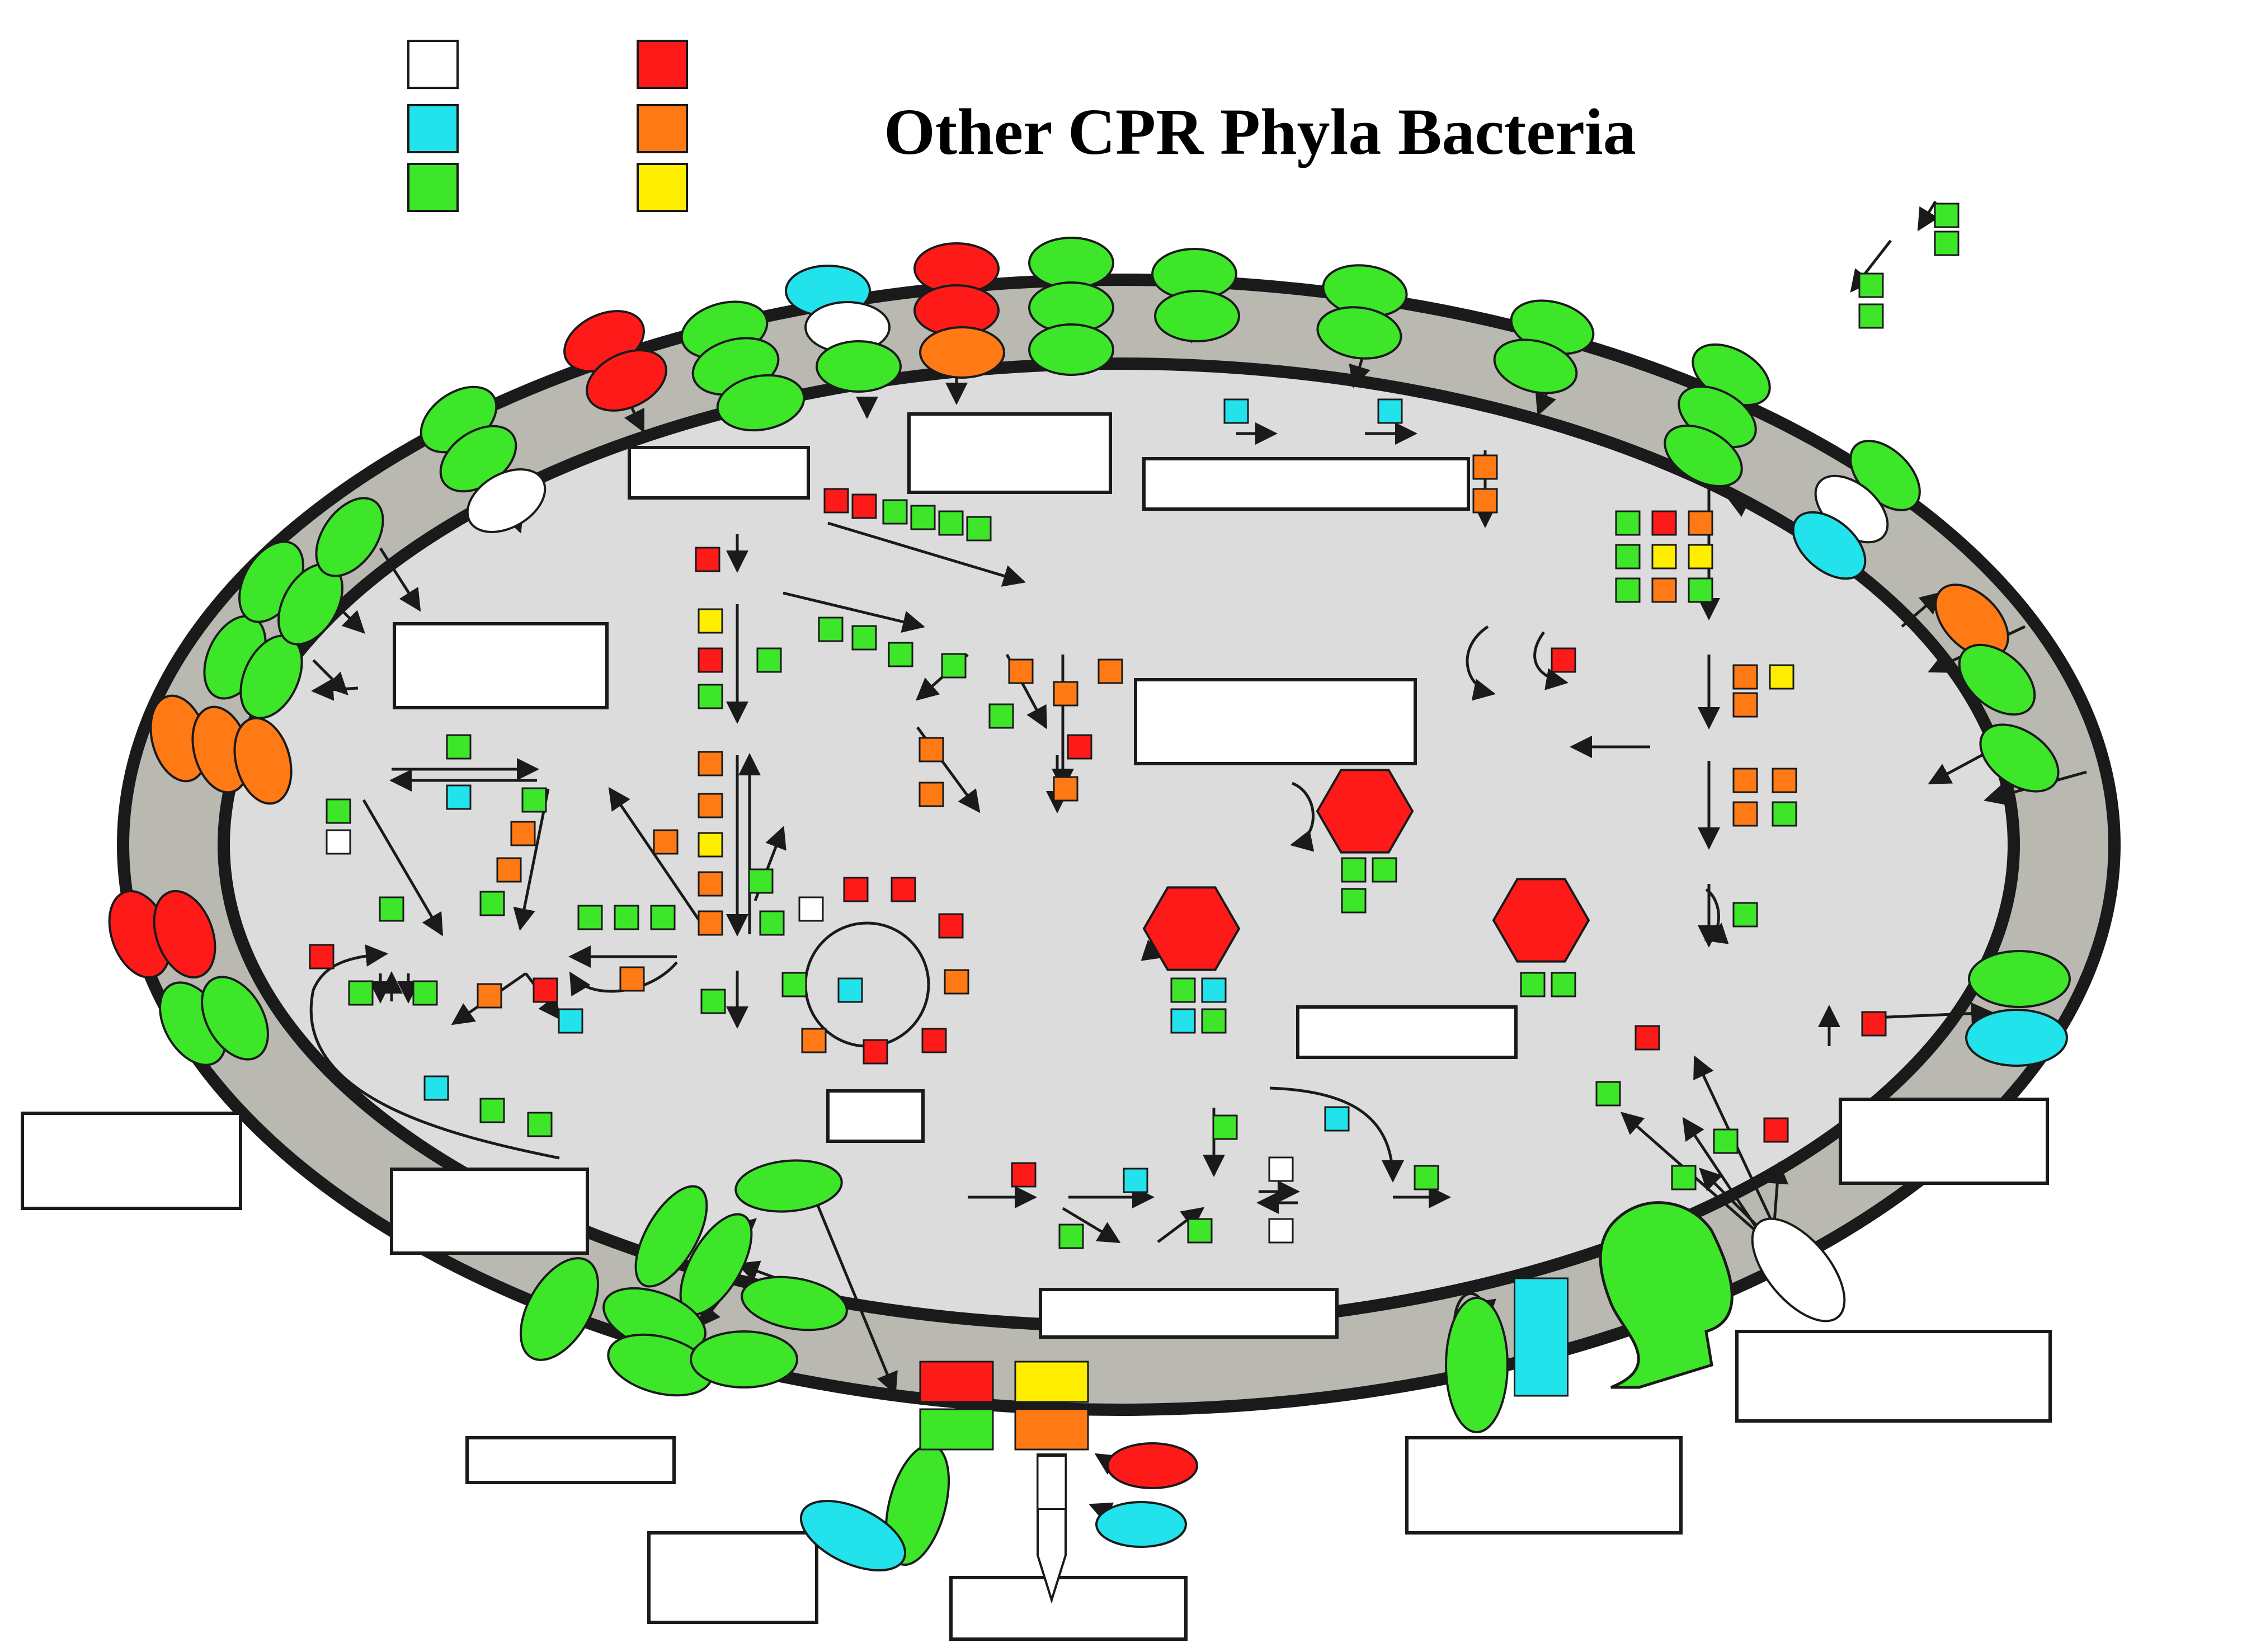 The height and width of the screenshot is (1652, 2242). Describe the element at coordinates (1365, 811) in the screenshot. I see `hydrogenase-hexagon` at that location.